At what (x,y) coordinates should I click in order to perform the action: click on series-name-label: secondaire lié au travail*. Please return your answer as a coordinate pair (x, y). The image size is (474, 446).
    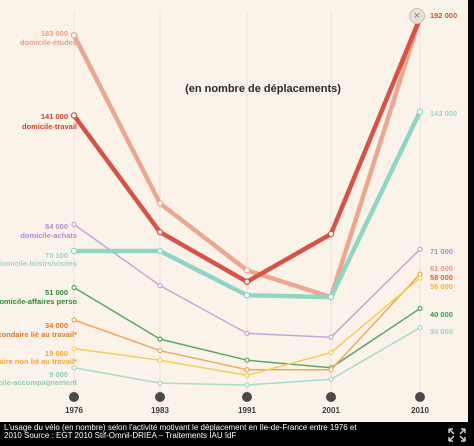
    Looking at the image, I should click on (38, 334).